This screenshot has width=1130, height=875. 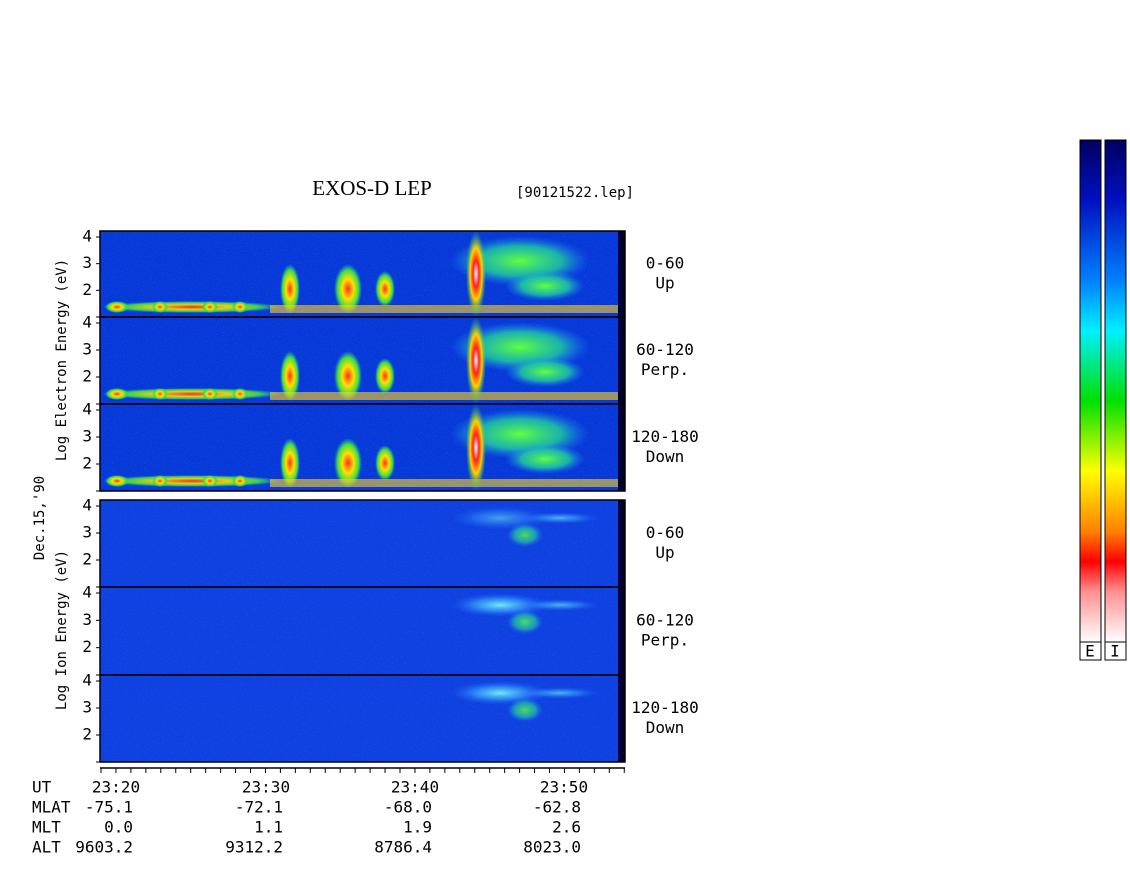 I want to click on orbit-value: -72.1, so click(x=259, y=807).